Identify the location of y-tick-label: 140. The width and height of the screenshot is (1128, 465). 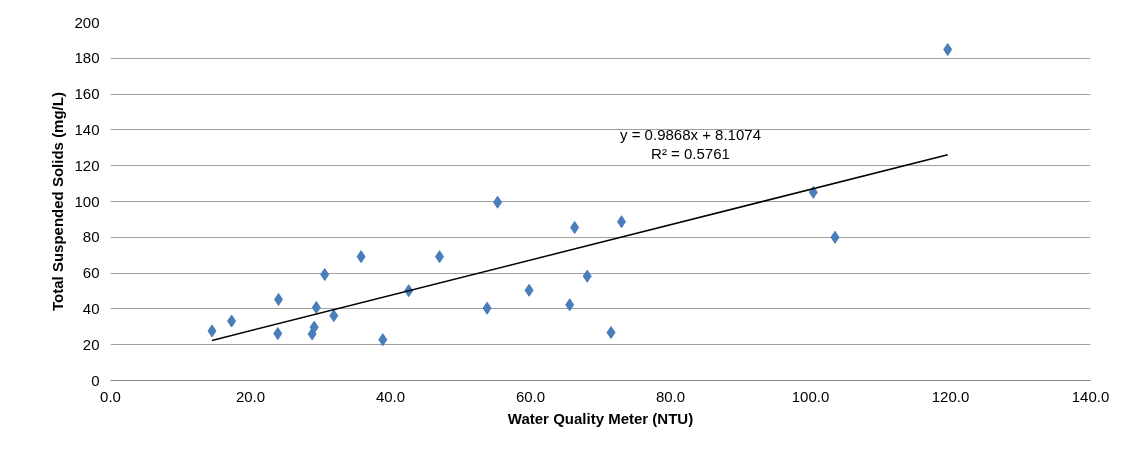
(87, 129).